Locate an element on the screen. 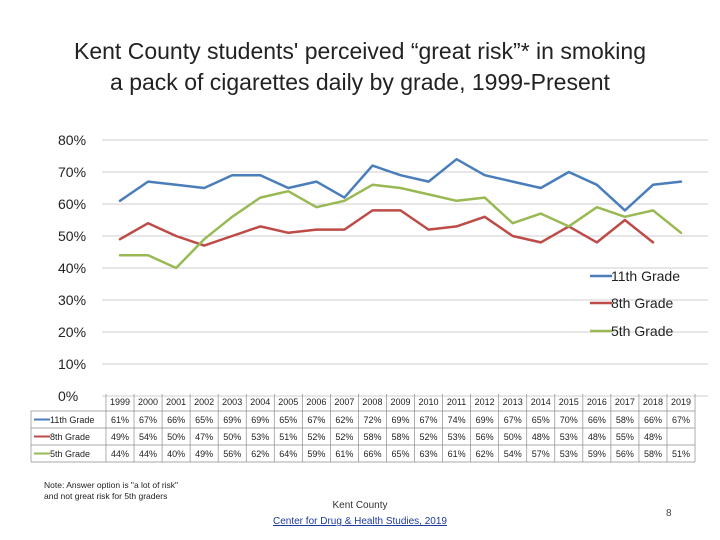 The width and height of the screenshot is (720, 540). table-year-label: 2001 is located at coordinates (176, 402).